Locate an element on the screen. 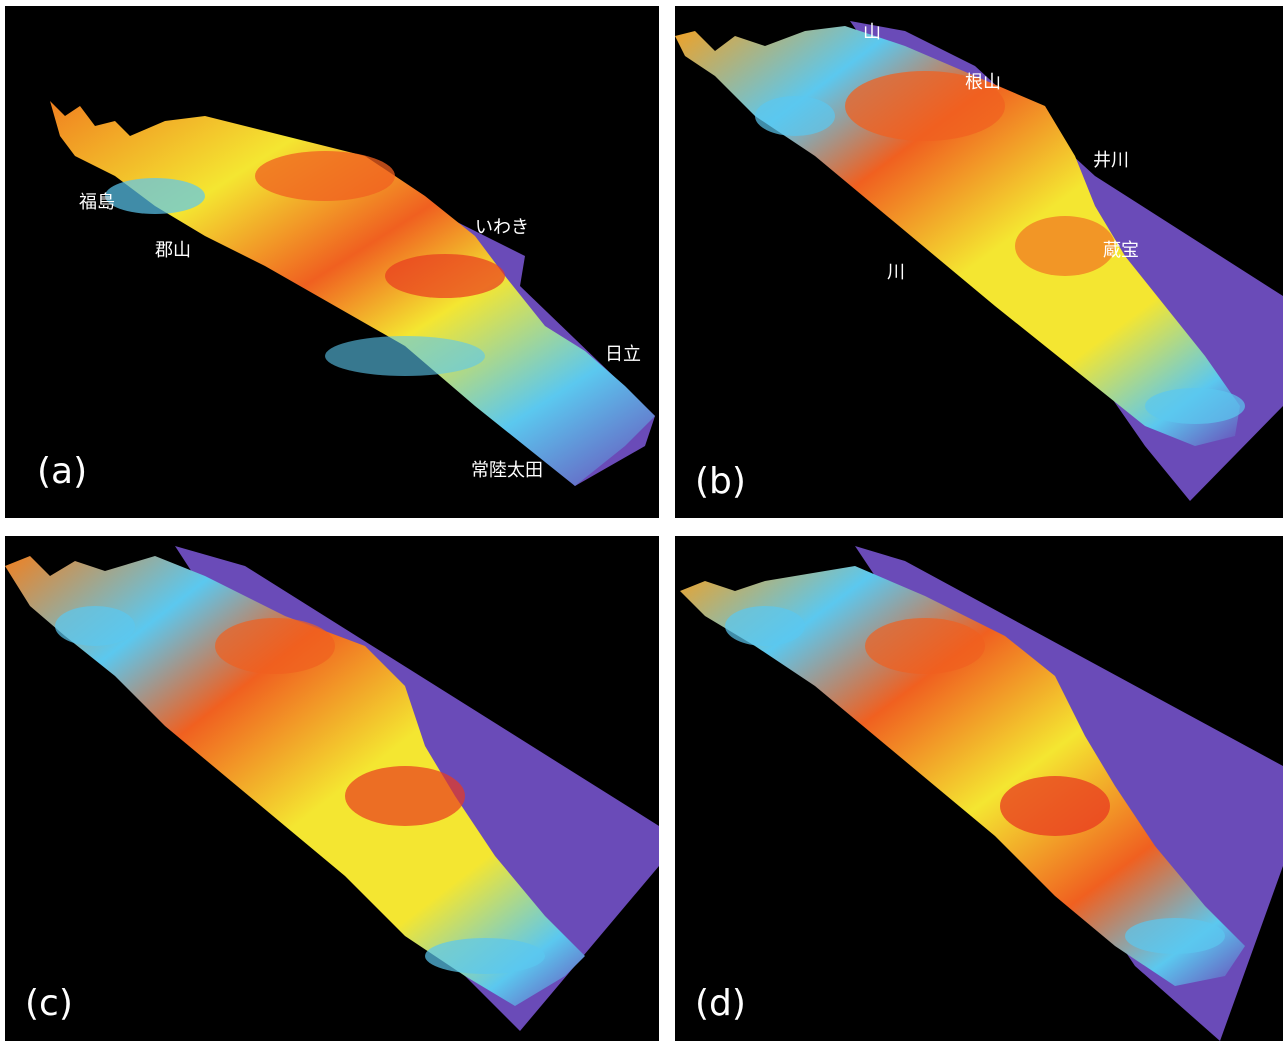 The height and width of the screenshot is (1046, 1285). place-label: 蔵宝 is located at coordinates (1121, 250).